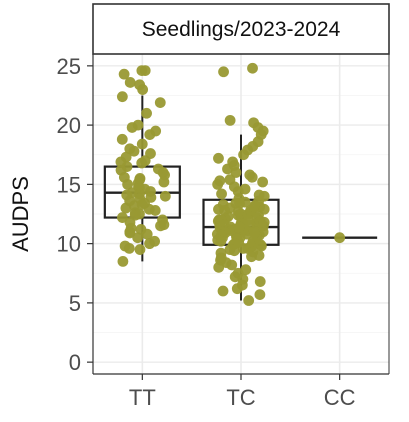  Describe the element at coordinates (75, 303) in the screenshot. I see `y-tick-label: 5` at that location.